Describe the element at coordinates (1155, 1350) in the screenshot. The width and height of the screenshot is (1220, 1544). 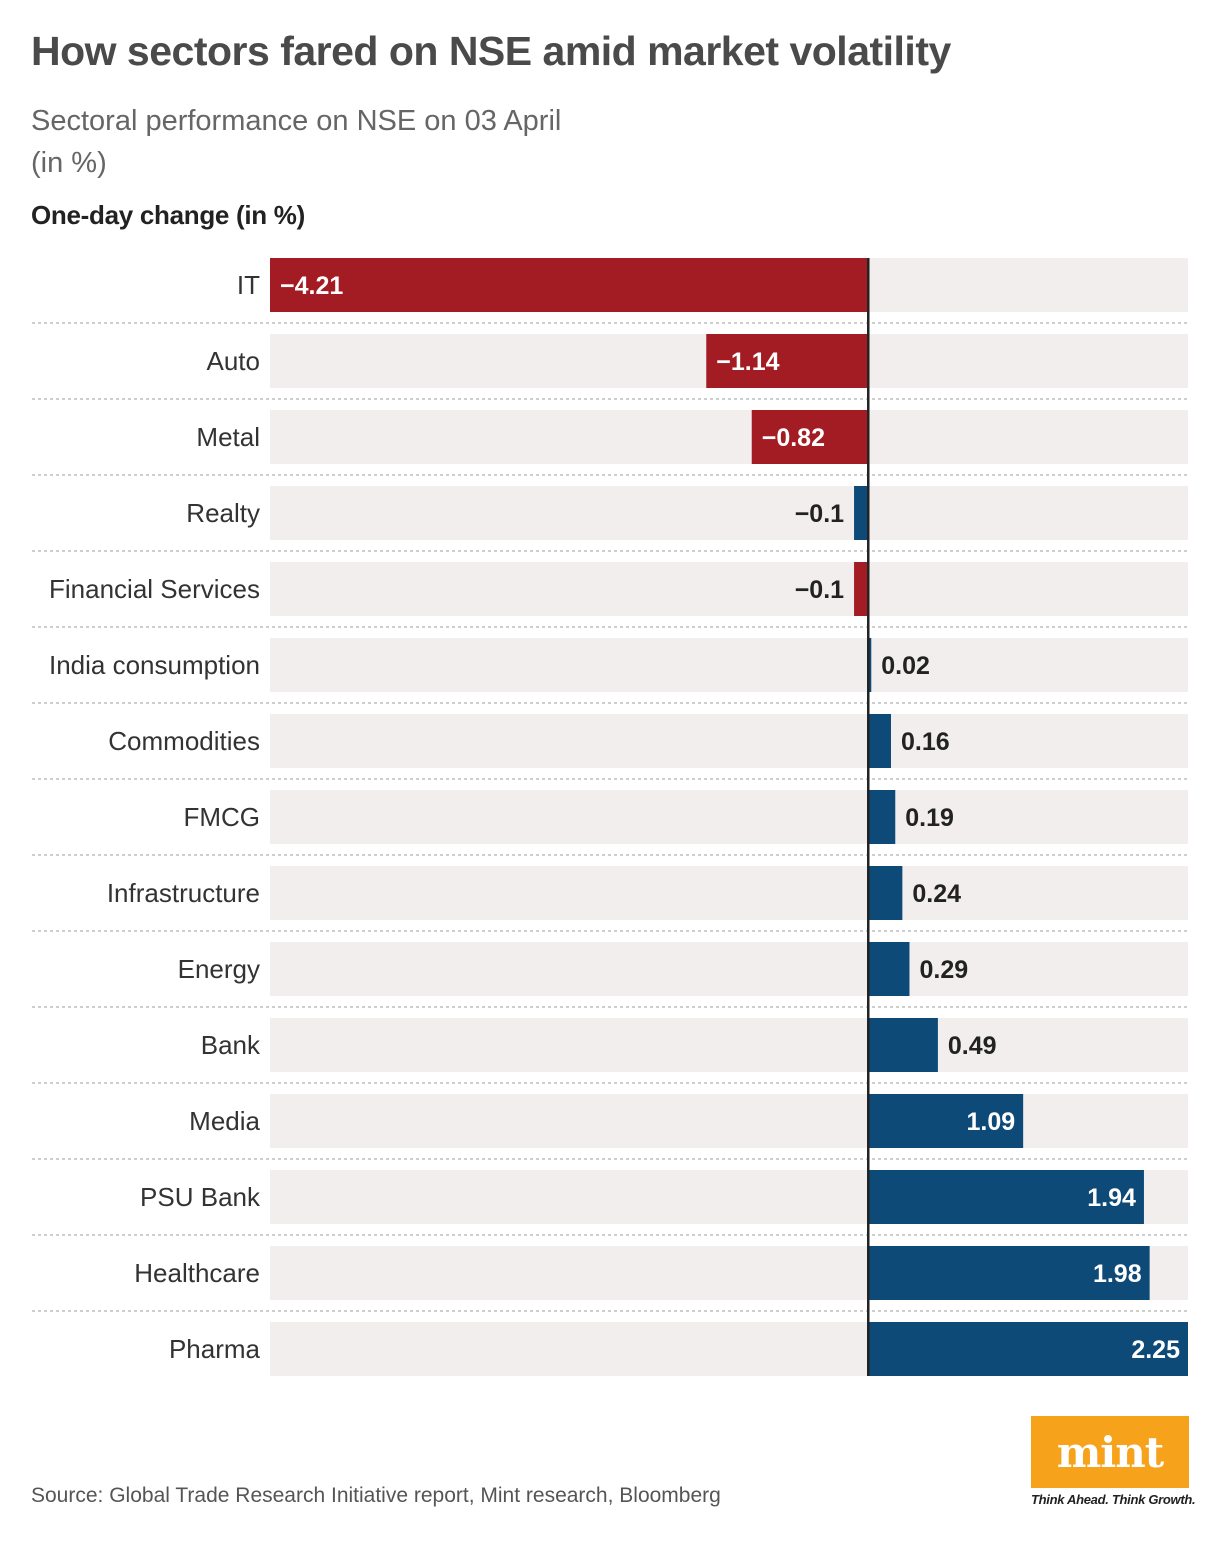
I see `value-label-pharma: 2.25` at that location.